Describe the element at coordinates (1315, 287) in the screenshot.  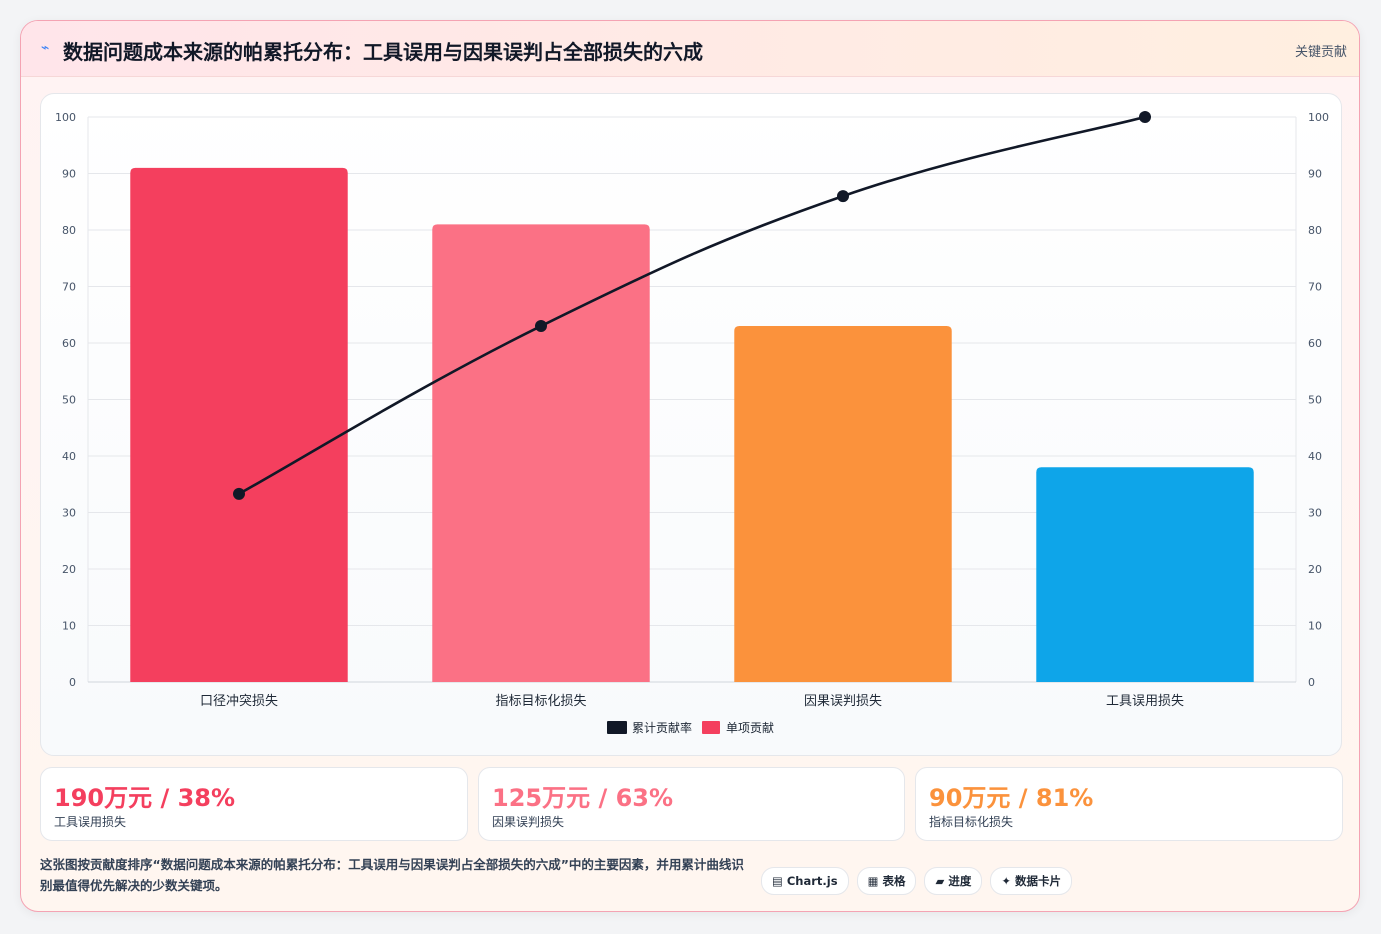
I see `y2-tick-label: 70` at that location.